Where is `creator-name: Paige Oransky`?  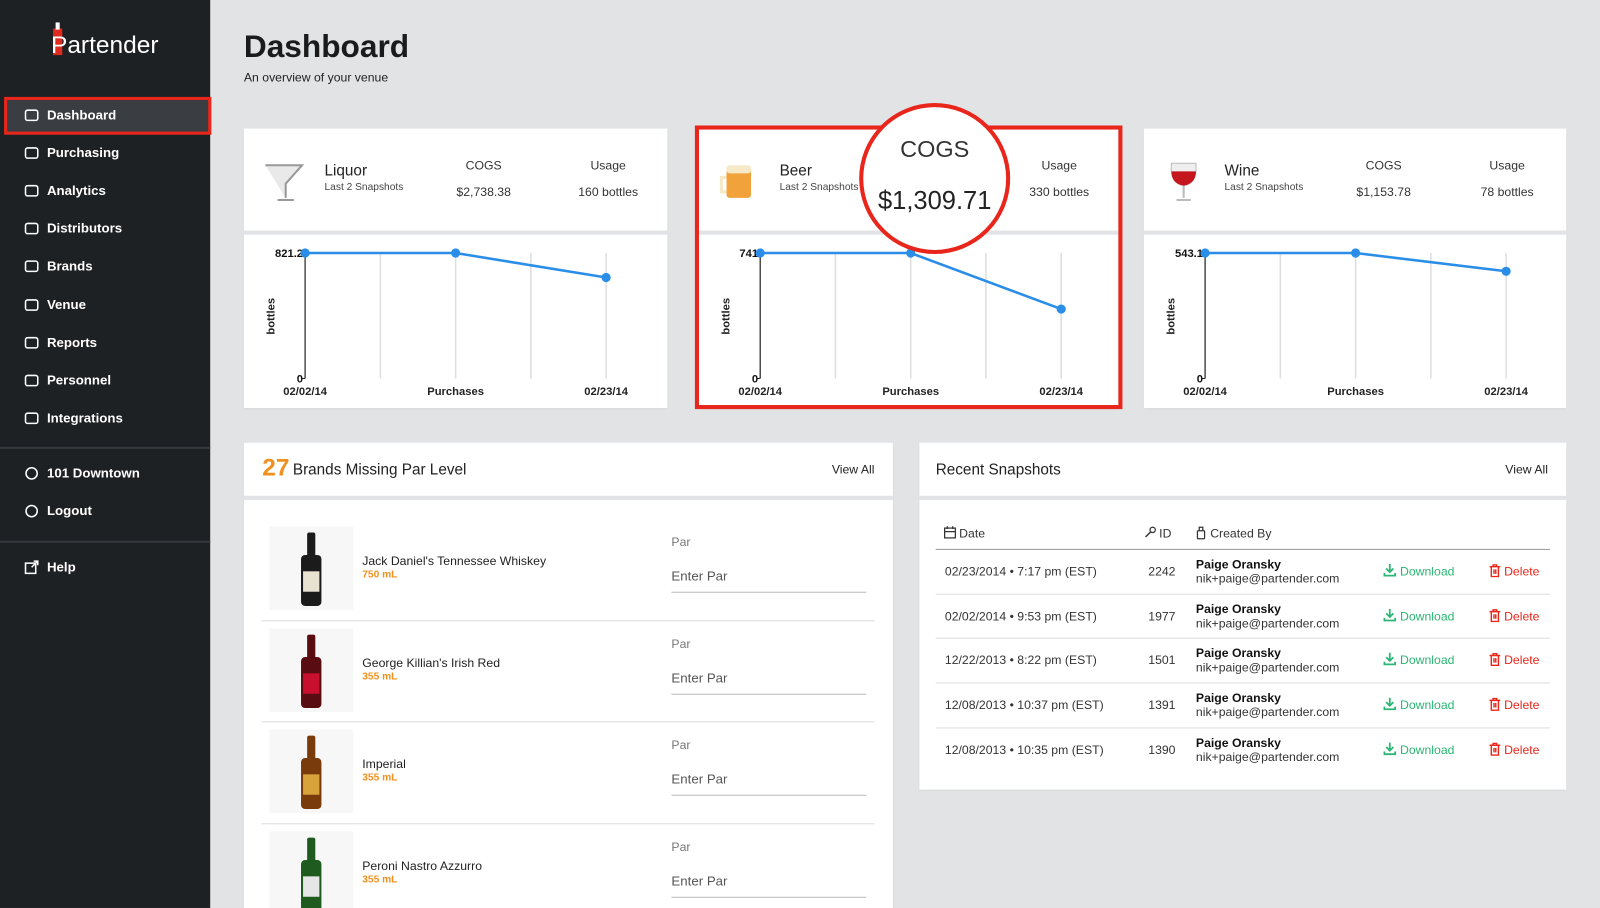
creator-name: Paige Oransky is located at coordinates (1238, 698).